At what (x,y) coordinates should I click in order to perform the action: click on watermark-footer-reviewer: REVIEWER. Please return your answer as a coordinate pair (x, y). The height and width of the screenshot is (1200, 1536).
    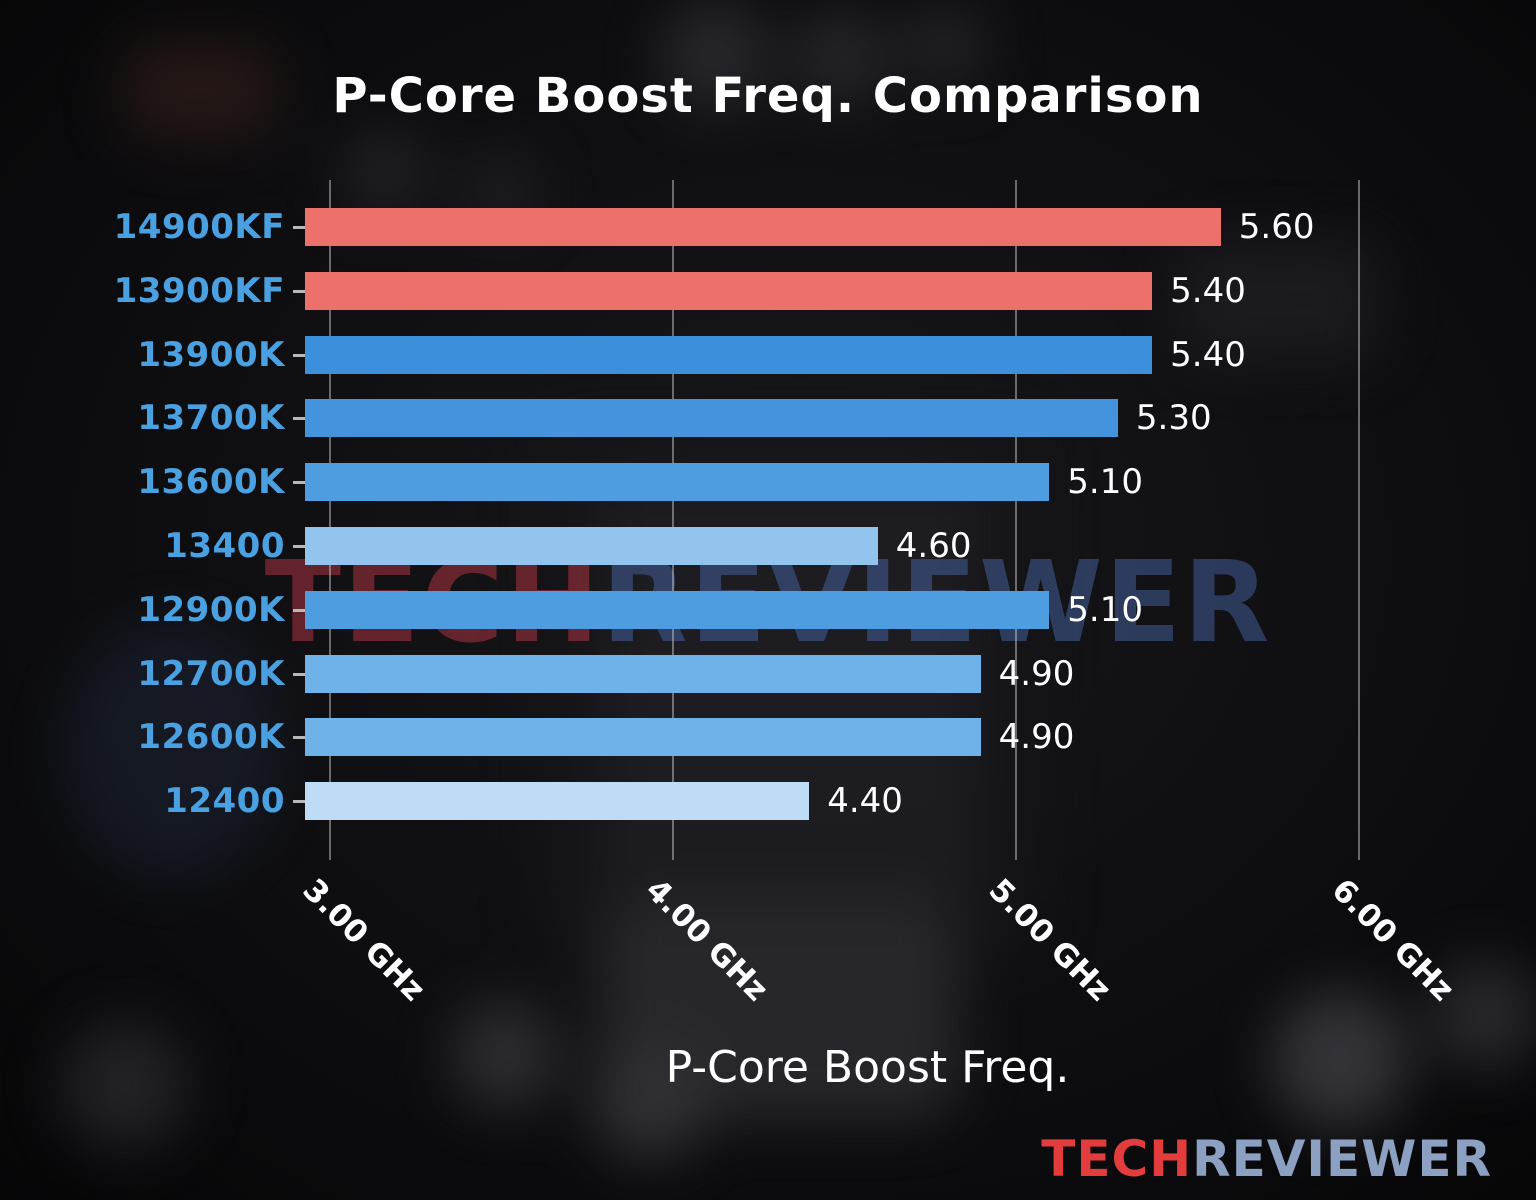
    Looking at the image, I should click on (1342, 1159).